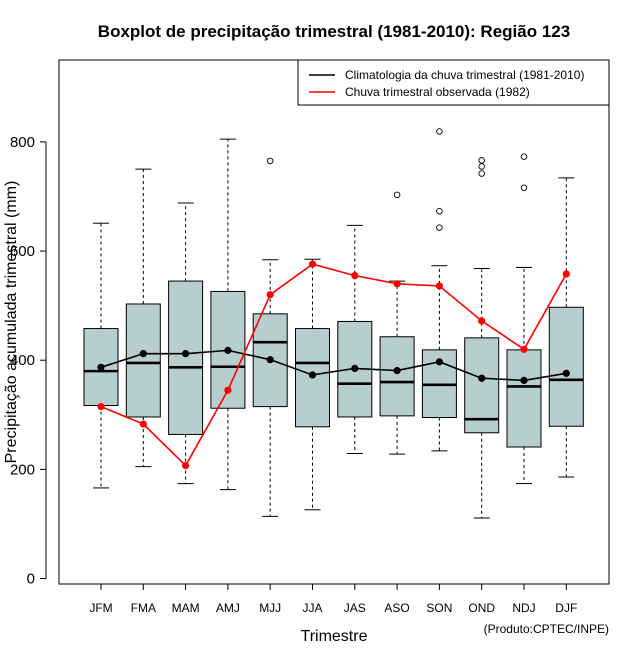 The image size is (640, 660). I want to click on box-amj, so click(228, 314).